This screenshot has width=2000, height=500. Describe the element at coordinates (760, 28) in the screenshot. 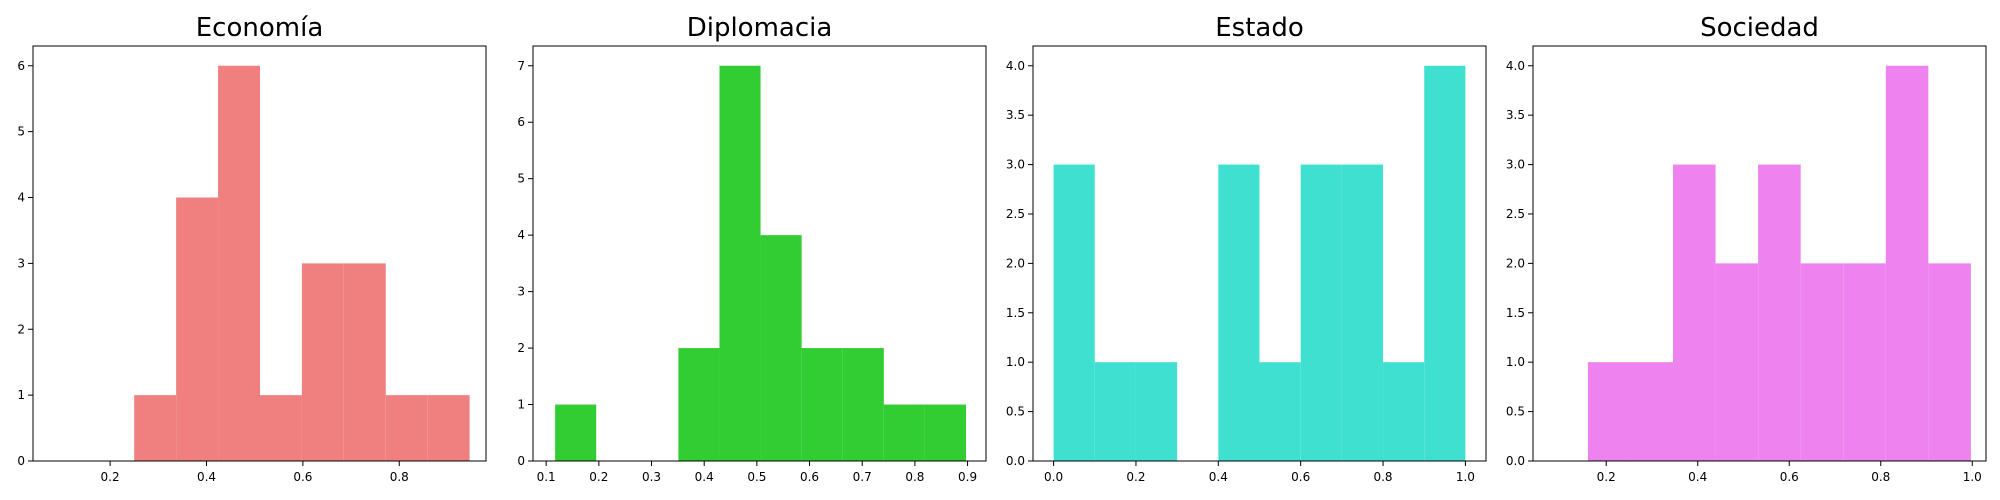

I see `chart-title: Diplomacia` at that location.